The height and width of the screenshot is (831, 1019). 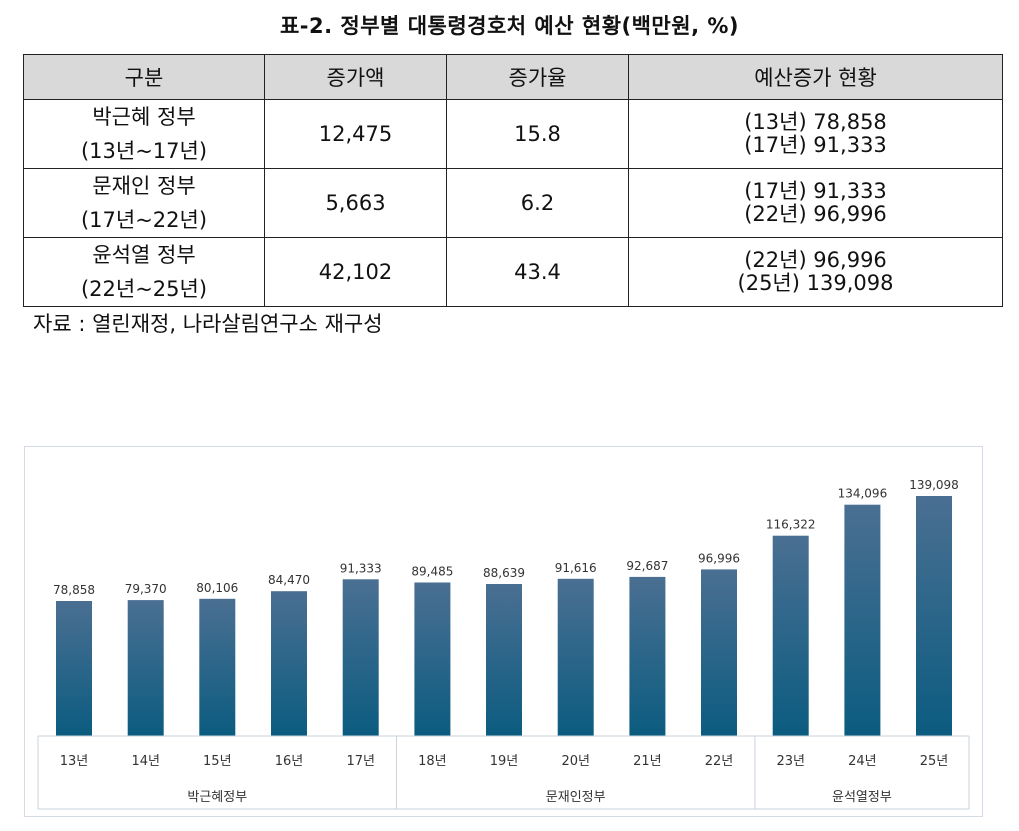 What do you see at coordinates (289, 580) in the screenshot?
I see `data-label: 84,470` at bounding box center [289, 580].